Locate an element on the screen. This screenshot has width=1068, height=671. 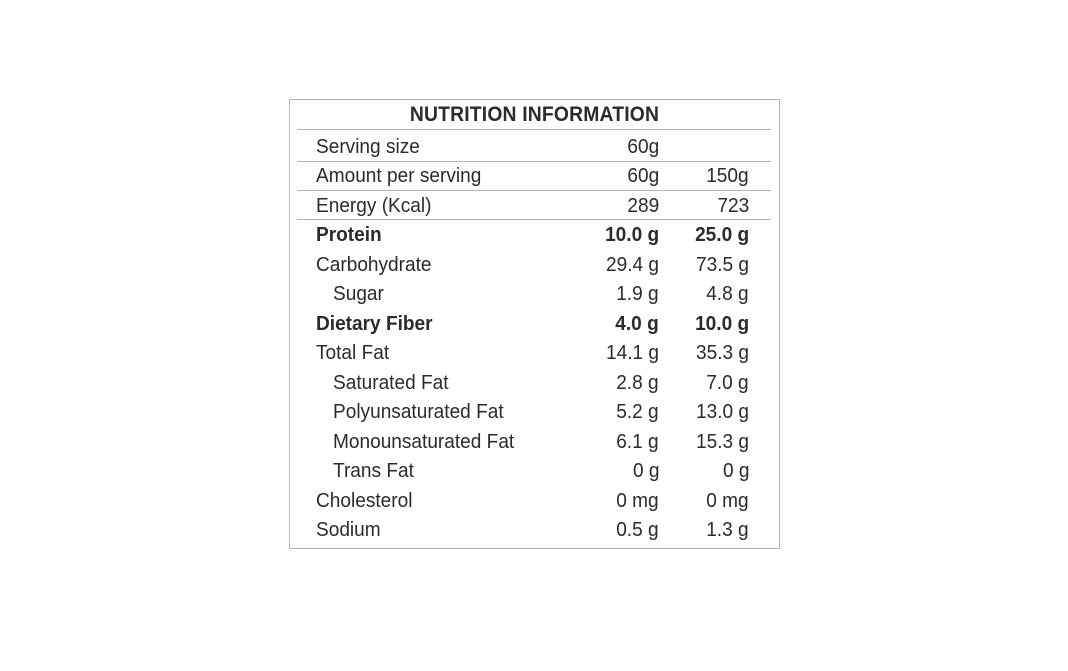
nutrient-row: Dietary Fiber 4.0 g 10.0 g is located at coordinates (534, 323).